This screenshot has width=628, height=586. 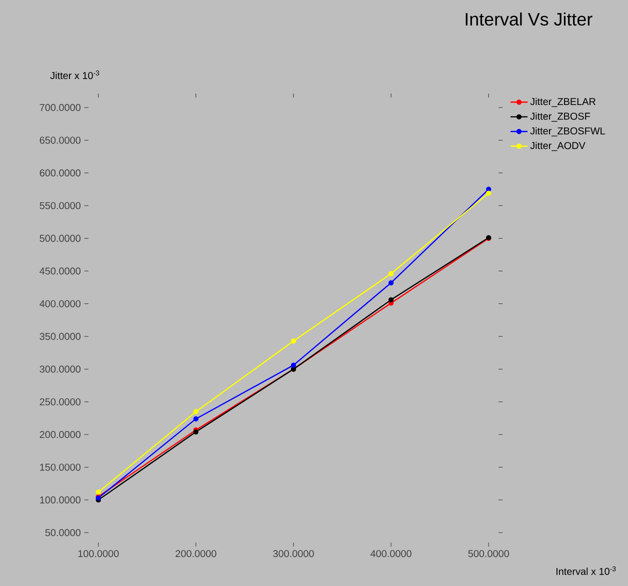 What do you see at coordinates (60, 467) in the screenshot?
I see `y-tick-label: 150.0000` at bounding box center [60, 467].